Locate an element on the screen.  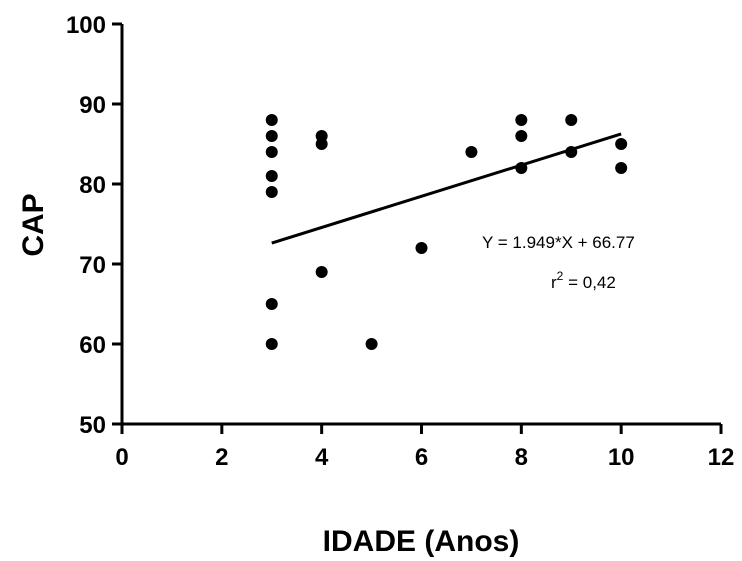
y-axis-title: CAP is located at coordinates (33, 224).